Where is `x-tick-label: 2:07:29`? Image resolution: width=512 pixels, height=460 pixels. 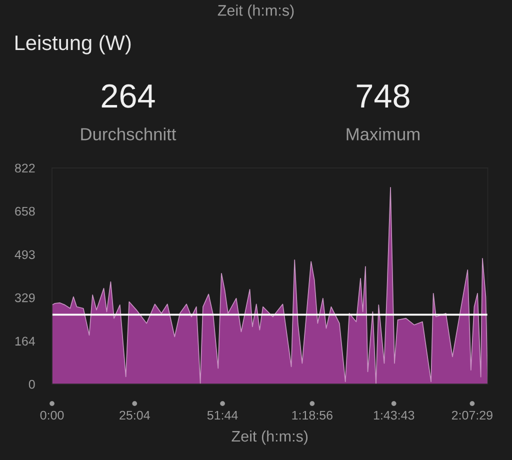 x-tick-label: 2:07:29 is located at coordinates (472, 415).